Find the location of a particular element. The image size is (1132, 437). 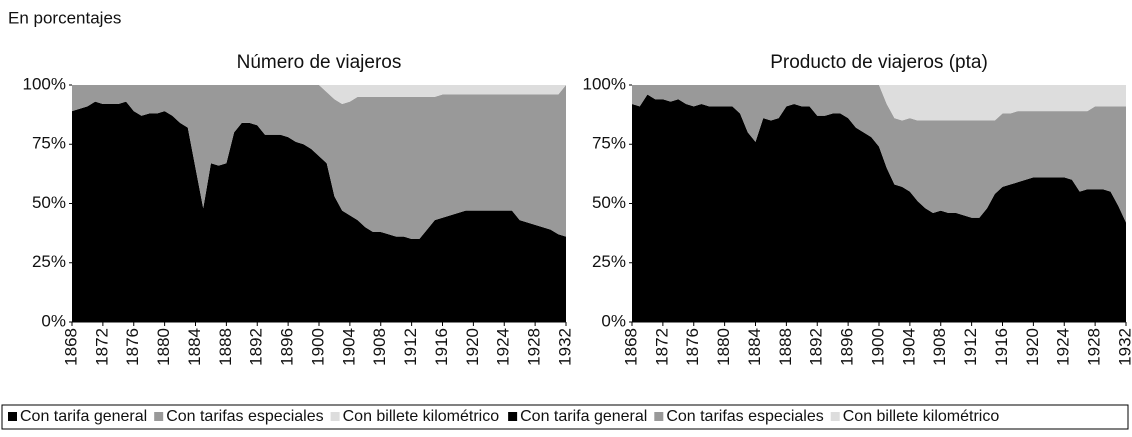

legend-frame is located at coordinates (565, 417).